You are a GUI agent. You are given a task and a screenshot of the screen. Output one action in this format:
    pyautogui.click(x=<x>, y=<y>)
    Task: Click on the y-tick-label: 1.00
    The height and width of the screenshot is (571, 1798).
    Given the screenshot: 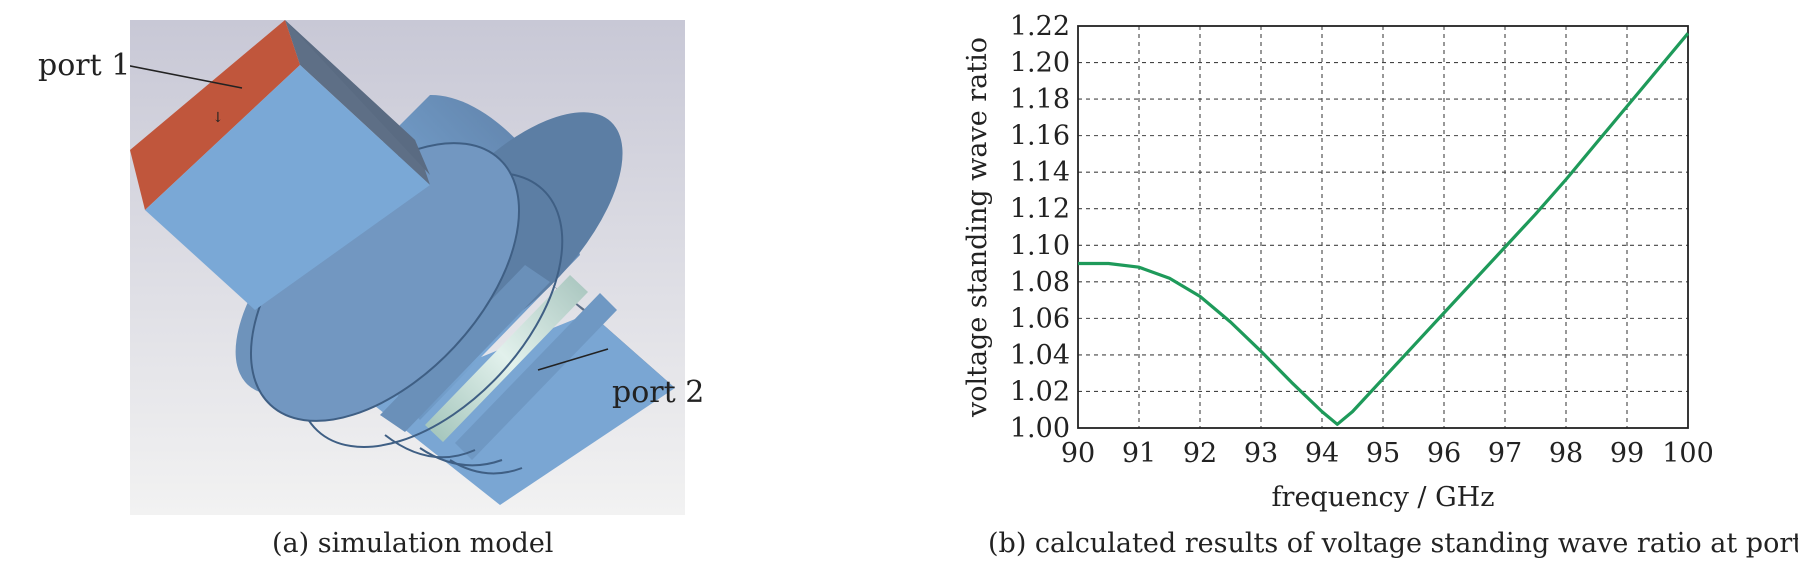 What is the action you would take?
    pyautogui.click(x=1040, y=428)
    